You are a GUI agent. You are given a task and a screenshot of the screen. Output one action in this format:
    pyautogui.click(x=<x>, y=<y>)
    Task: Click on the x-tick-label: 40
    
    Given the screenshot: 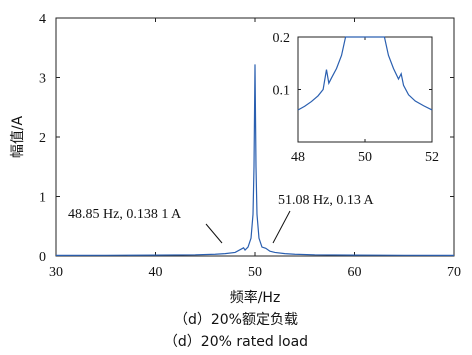 What is the action you would take?
    pyautogui.click(x=156, y=272)
    